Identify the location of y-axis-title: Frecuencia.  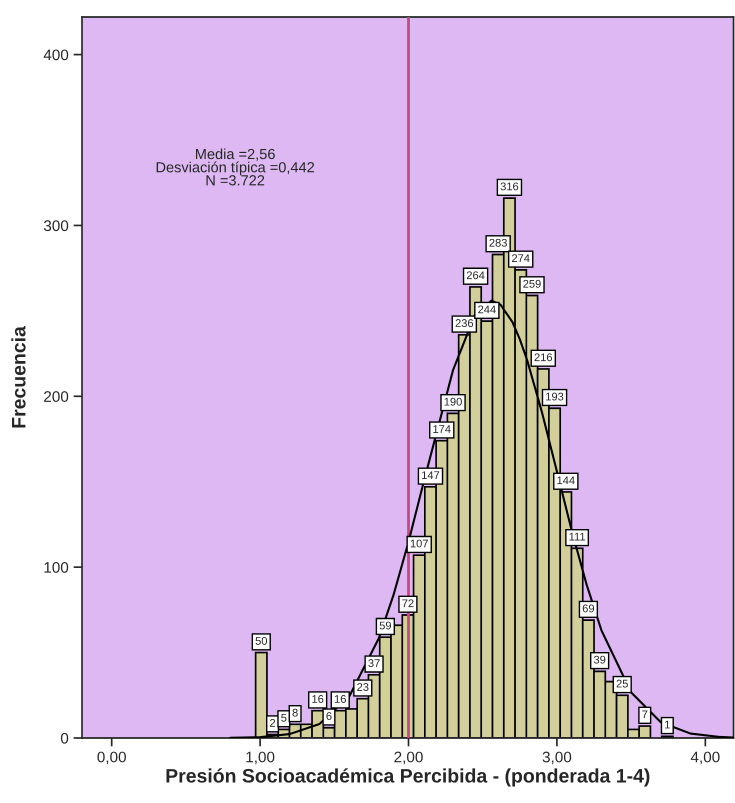
(18, 377).